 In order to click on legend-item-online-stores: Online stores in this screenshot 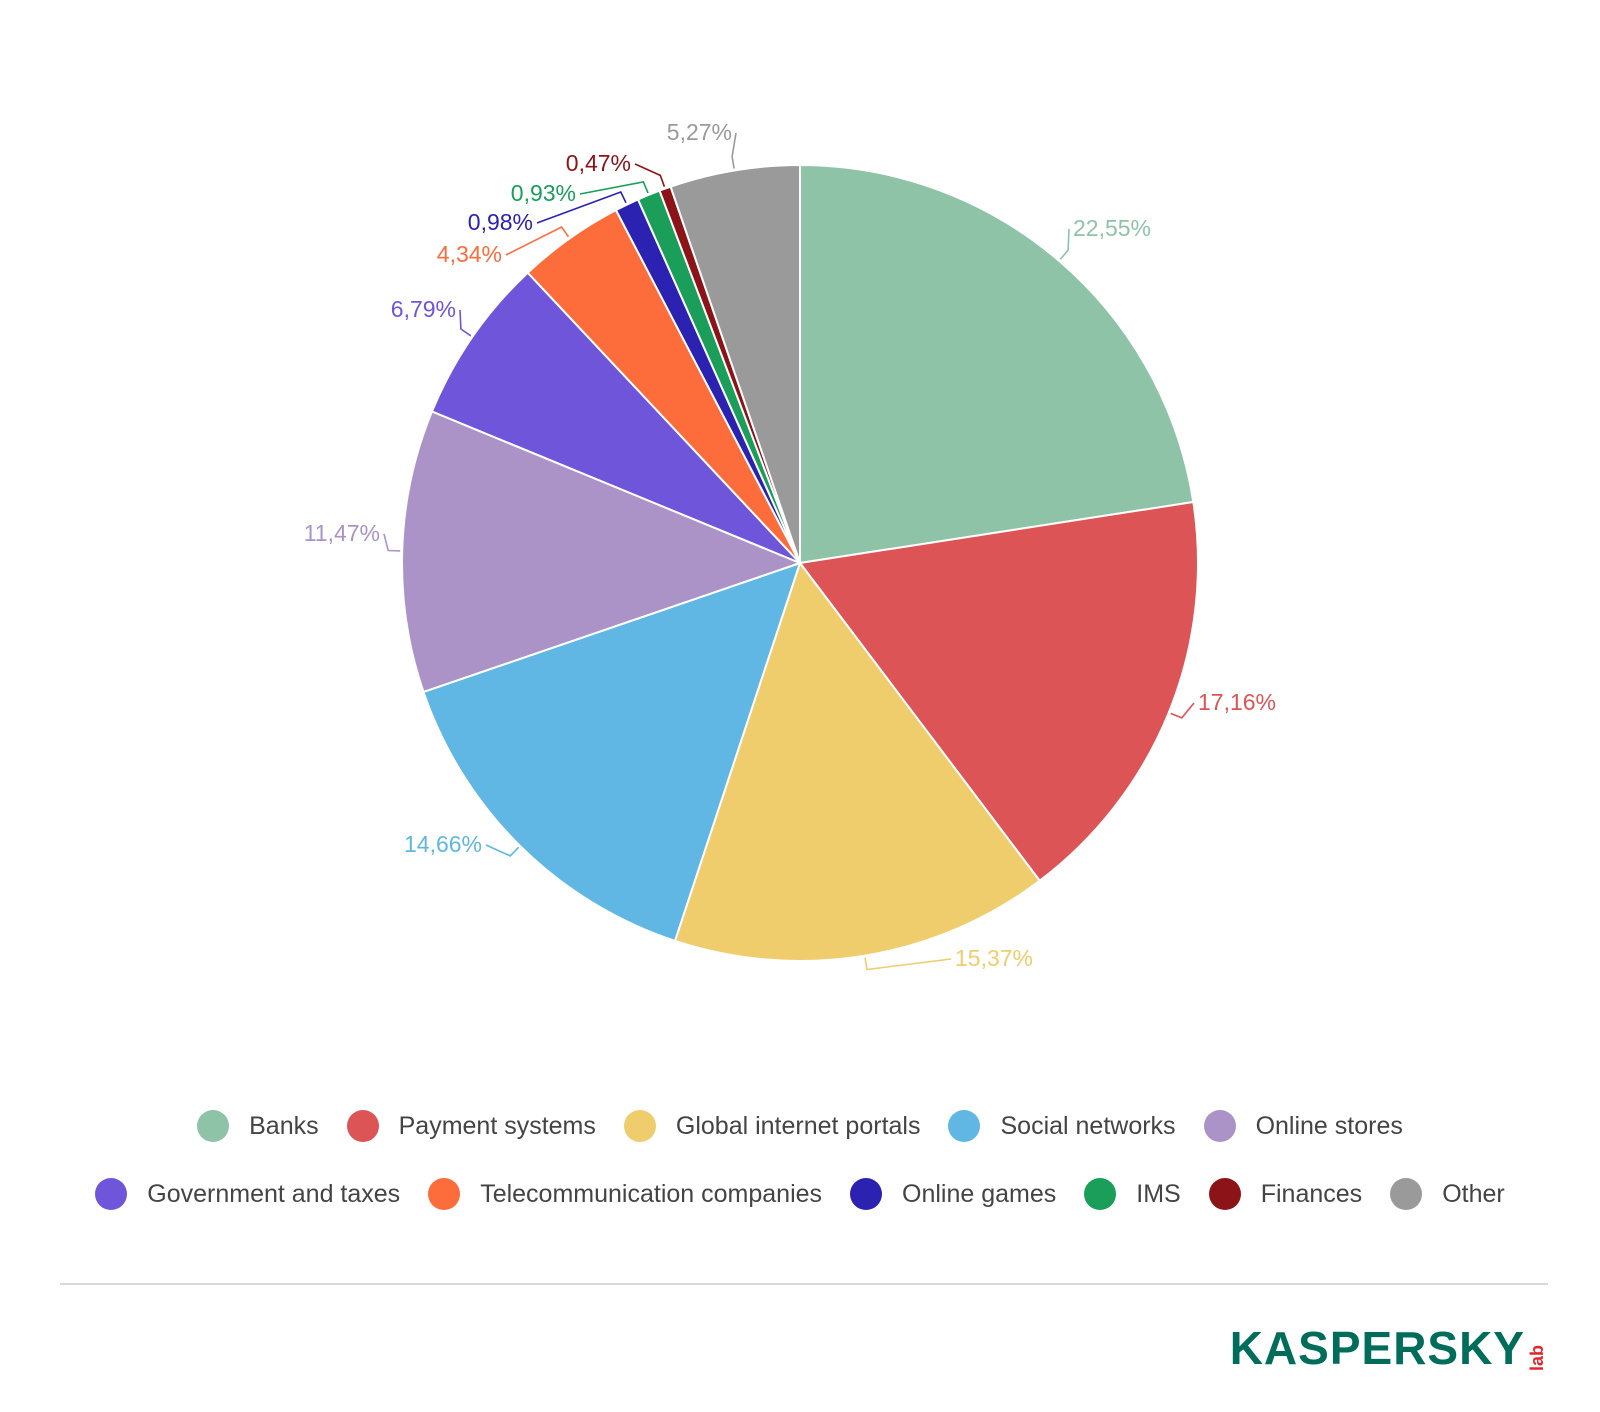, I will do `click(1303, 1126)`.